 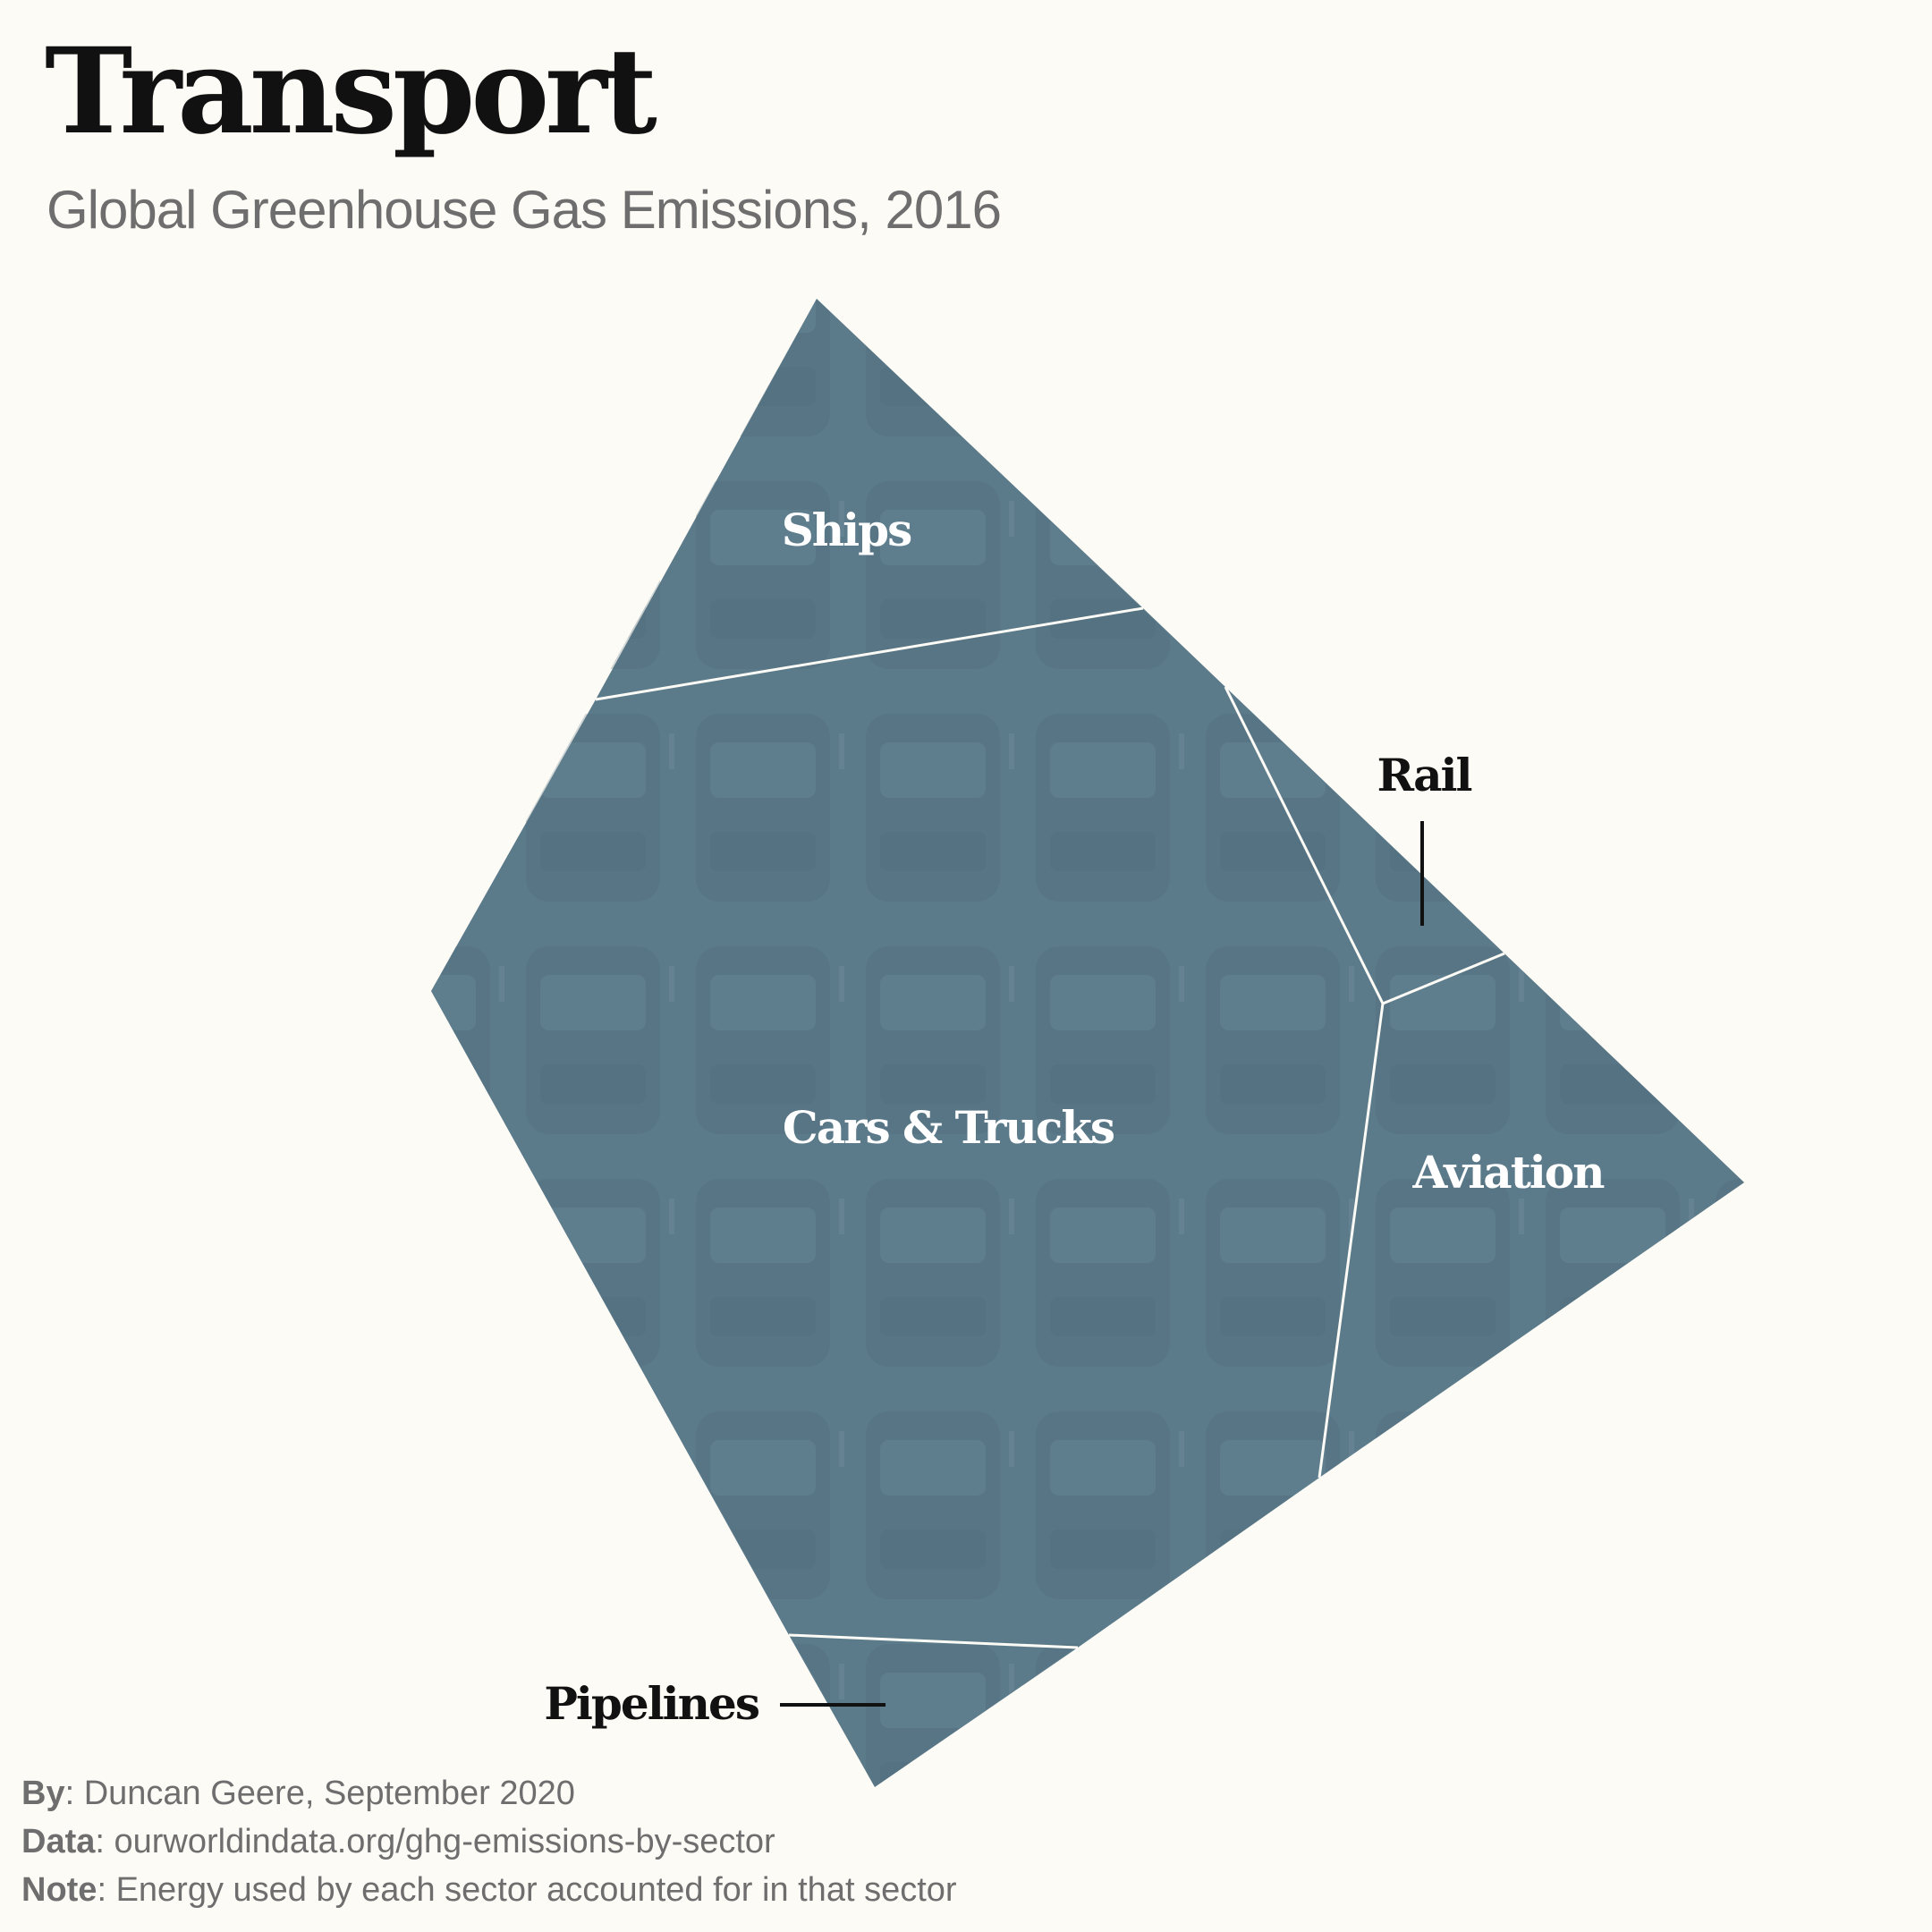 What do you see at coordinates (651, 1703) in the screenshot?
I see `label-pipelines: Pipelines` at bounding box center [651, 1703].